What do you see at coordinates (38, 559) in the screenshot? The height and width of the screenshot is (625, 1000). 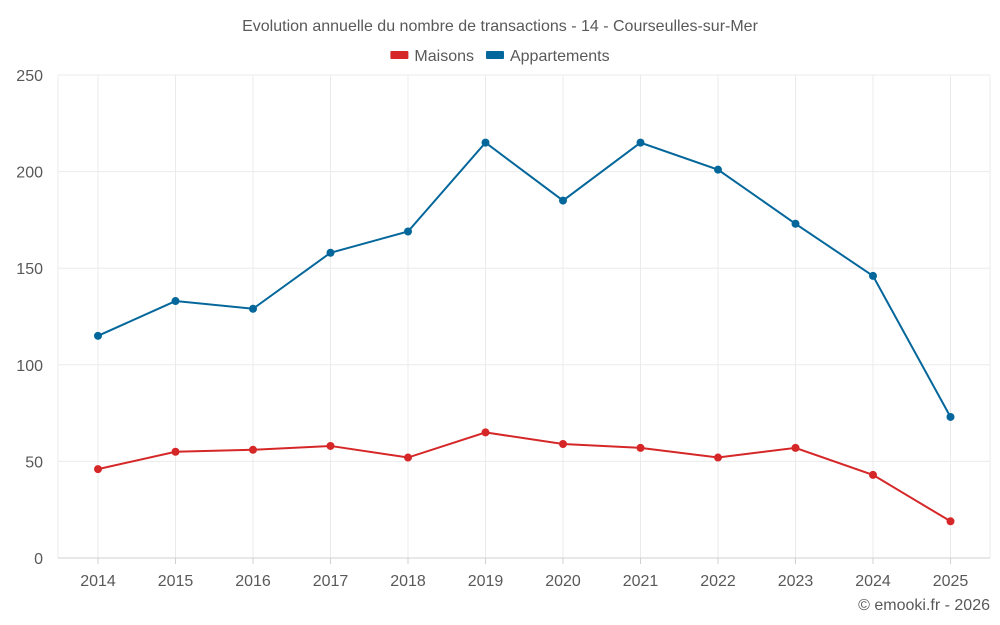 I see `y-tick-label: 0` at bounding box center [38, 559].